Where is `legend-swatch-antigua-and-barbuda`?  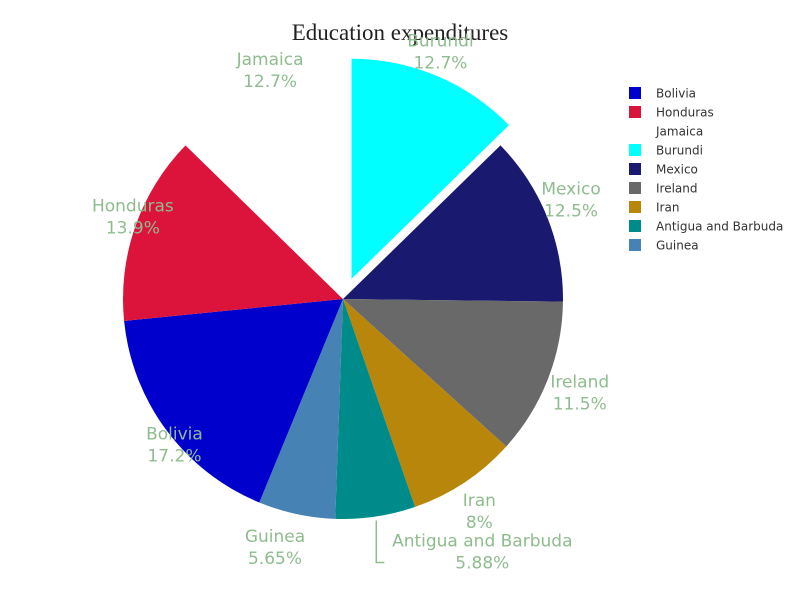
legend-swatch-antigua-and-barbuda is located at coordinates (635, 226).